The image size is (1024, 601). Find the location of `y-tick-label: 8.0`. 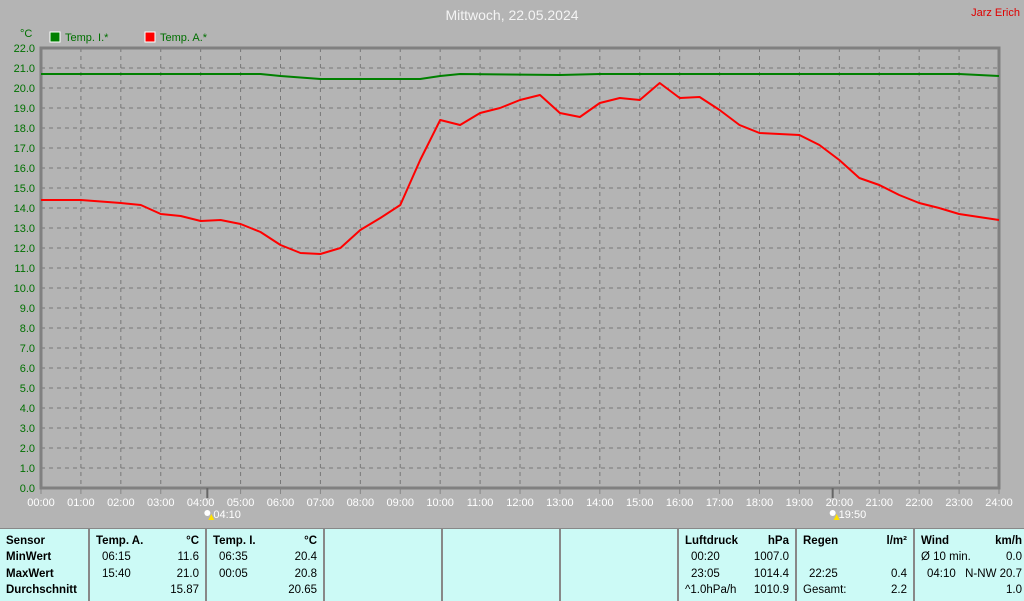

y-tick-label: 8.0 is located at coordinates (27, 329).